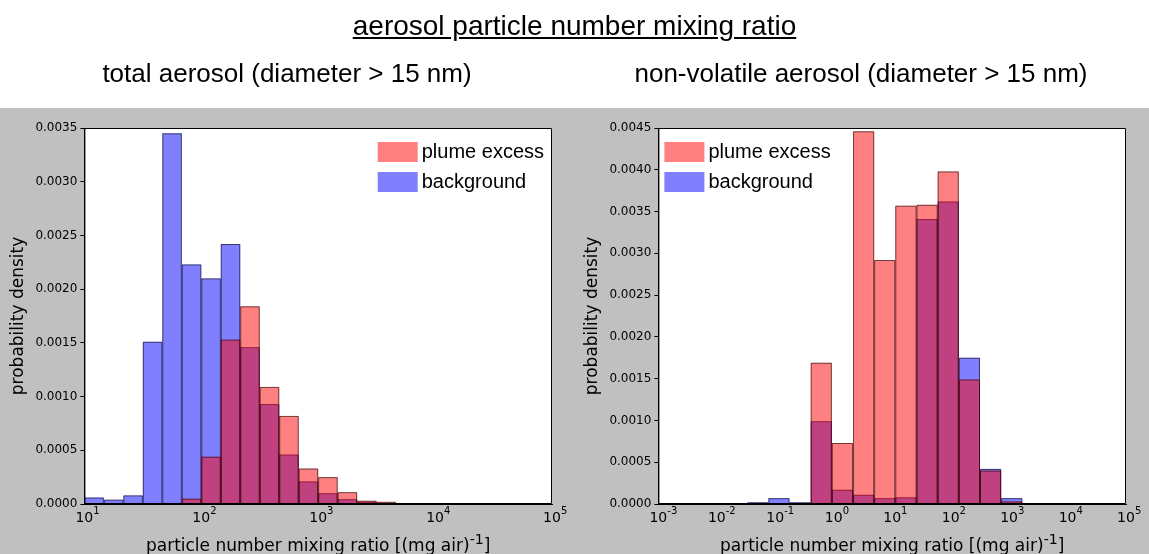 The width and height of the screenshot is (1149, 554). I want to click on x-tick-label: 10$^{-1}$, so click(780, 514).